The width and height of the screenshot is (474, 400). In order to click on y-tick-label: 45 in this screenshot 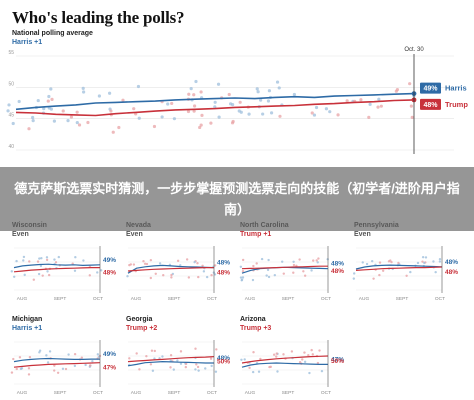, I will do `click(11, 116)`.